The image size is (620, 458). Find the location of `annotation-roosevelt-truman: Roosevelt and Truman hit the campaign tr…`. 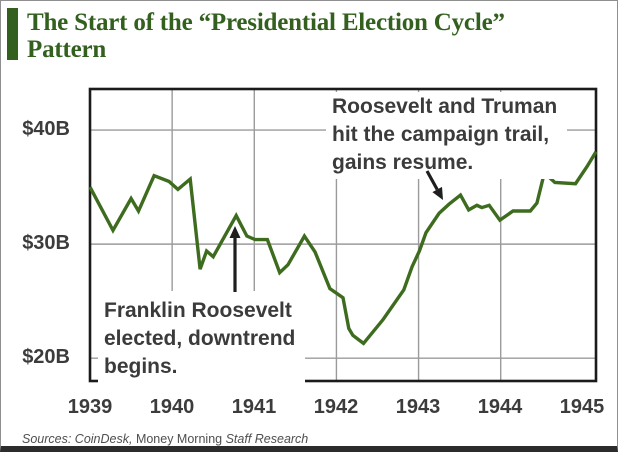

annotation-roosevelt-truman: Roosevelt and Truman hit the campaign tr… is located at coordinates (447, 135).